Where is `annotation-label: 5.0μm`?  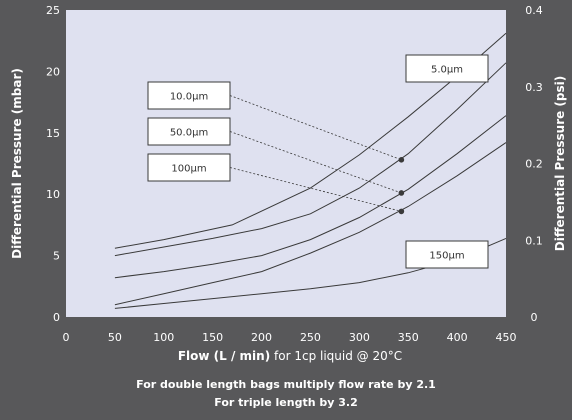
annotation-label: 5.0μm is located at coordinates (447, 70).